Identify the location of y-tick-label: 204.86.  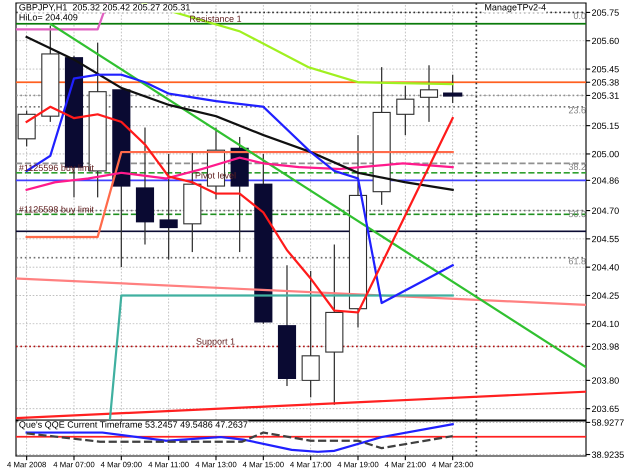
(605, 180).